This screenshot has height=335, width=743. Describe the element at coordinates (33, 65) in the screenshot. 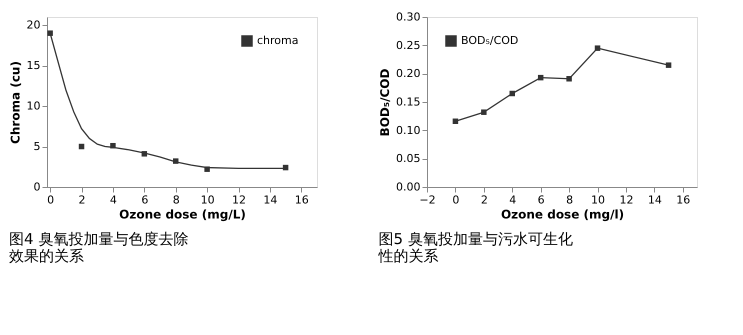

I see `y-tick-label: 15` at that location.